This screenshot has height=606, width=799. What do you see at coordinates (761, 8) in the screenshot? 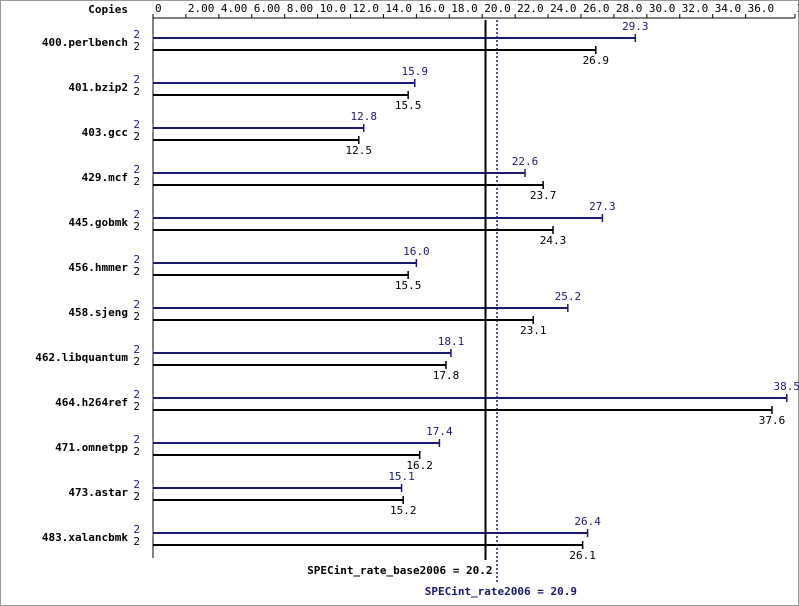
I see `x-tick-label: 36.0` at bounding box center [761, 8].